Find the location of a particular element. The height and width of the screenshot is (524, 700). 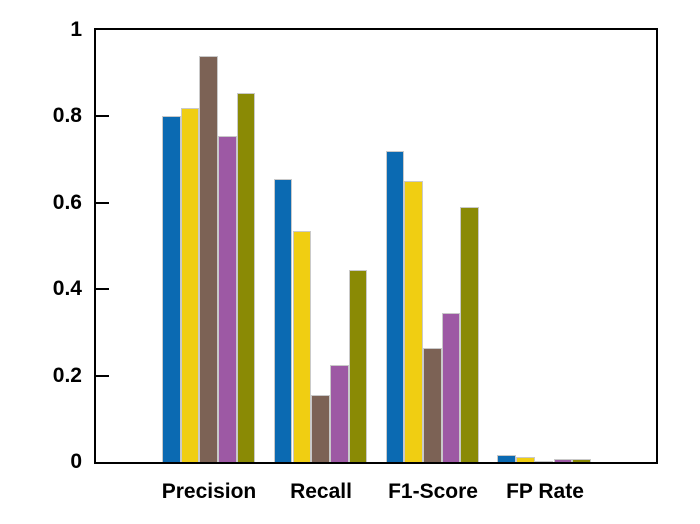

bar-yellow-series-fprate is located at coordinates (525, 459).